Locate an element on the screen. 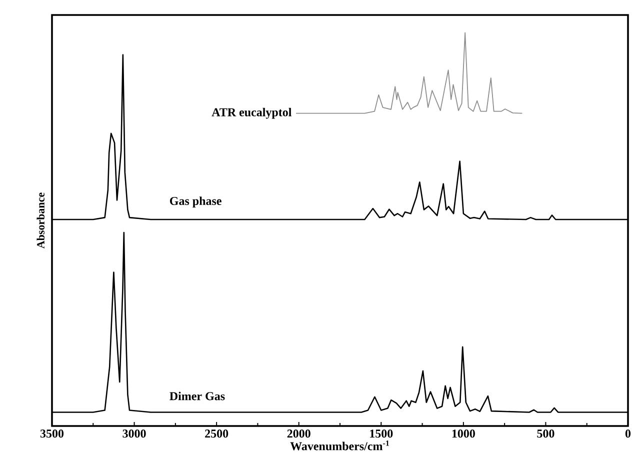 This screenshot has width=639, height=463. x-tick-label: 500 is located at coordinates (545, 434).